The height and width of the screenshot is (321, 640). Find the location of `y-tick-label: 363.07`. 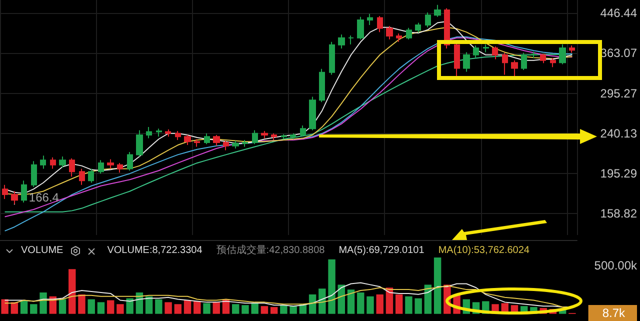

y-tick-label: 363.07 is located at coordinates (619, 53).